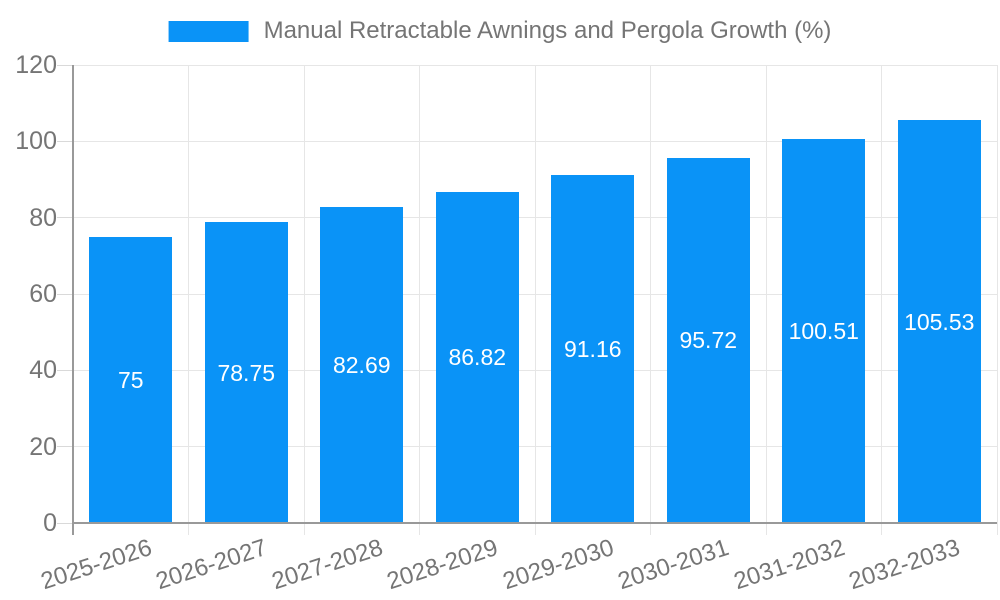 Image resolution: width=1000 pixels, height=600 pixels. Describe the element at coordinates (43, 294) in the screenshot. I see `y-tick-label: 60` at that location.